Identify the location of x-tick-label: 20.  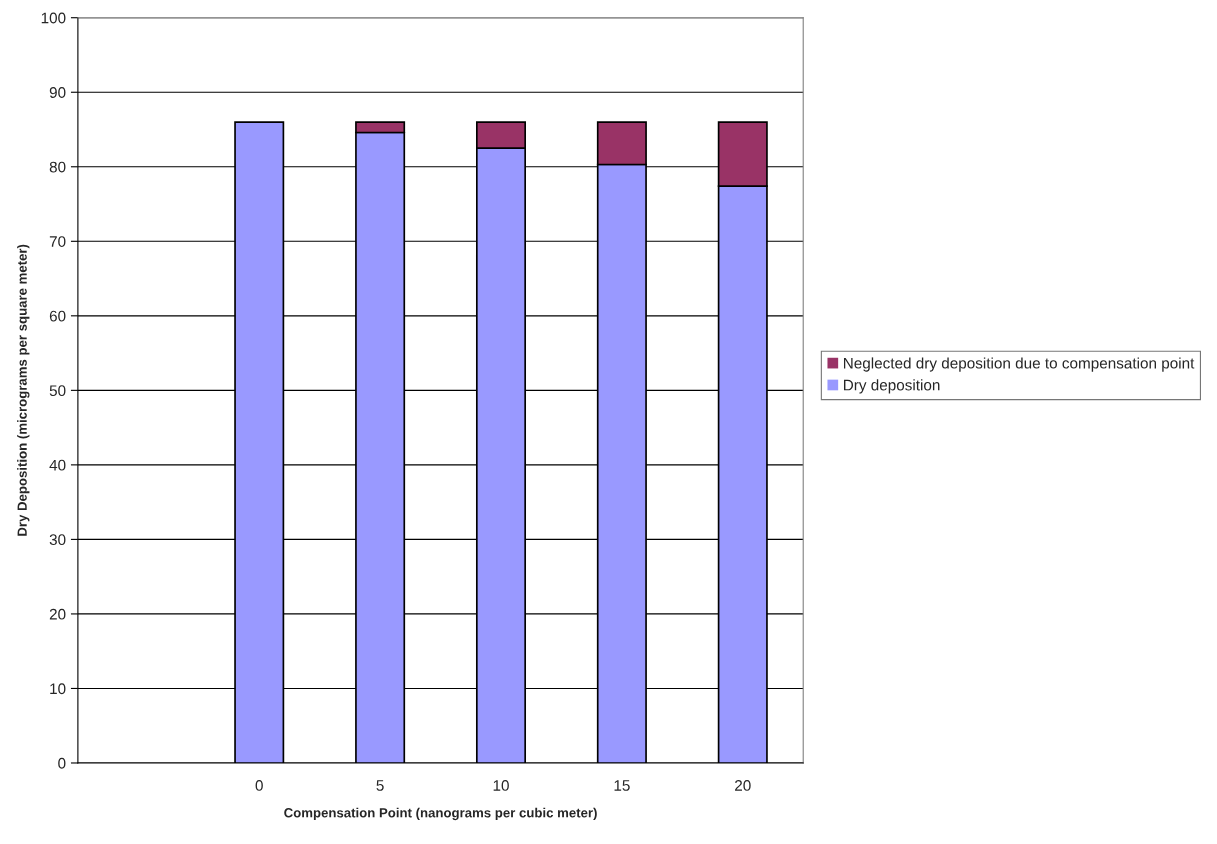
(743, 785).